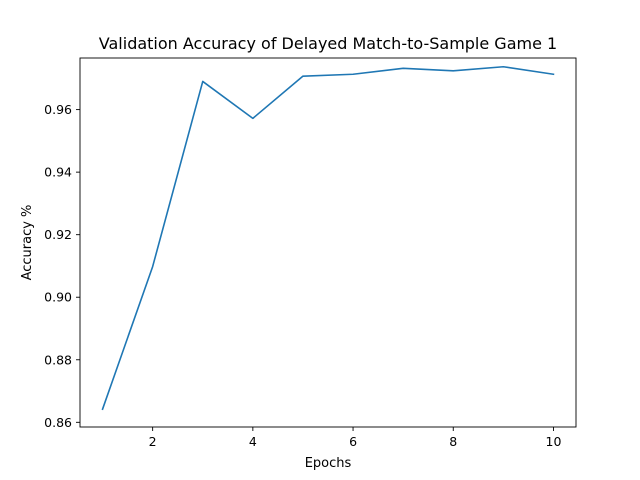 The width and height of the screenshot is (640, 480). I want to click on y-axis-ticks: 0.86 0.88 0.90 0.92 0.94 0.96, so click(62, 266).